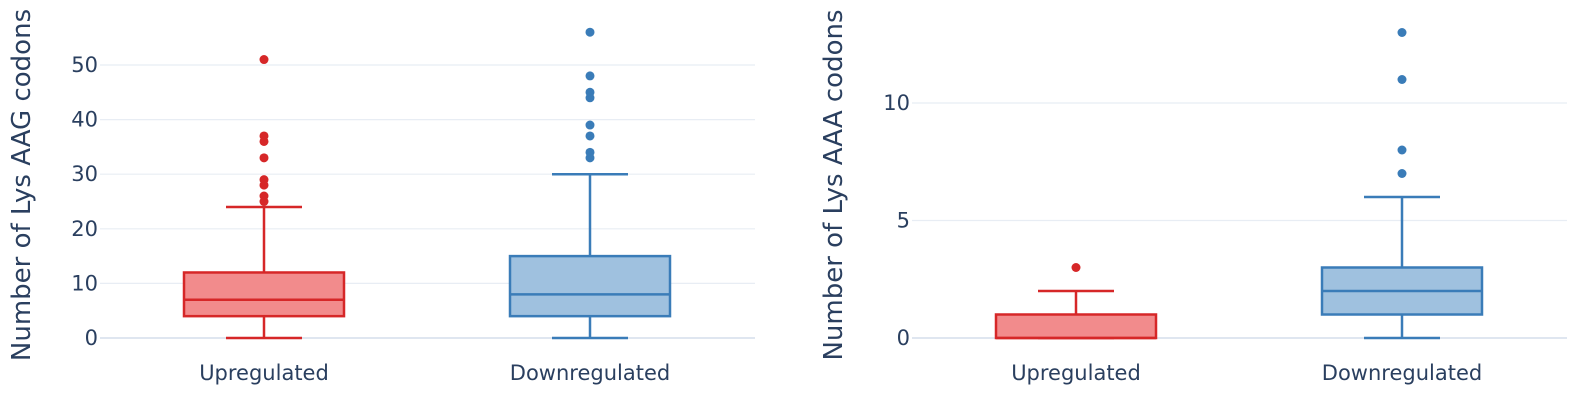 The height and width of the screenshot is (403, 1594). What do you see at coordinates (834, 184) in the screenshot?
I see `y-axis-title: Number of Lys AAA codons` at bounding box center [834, 184].